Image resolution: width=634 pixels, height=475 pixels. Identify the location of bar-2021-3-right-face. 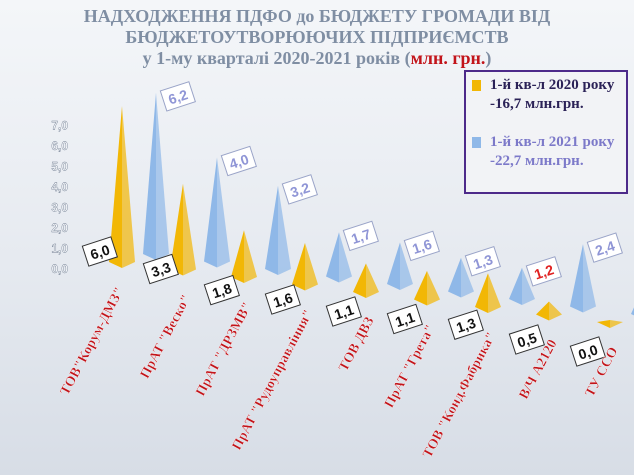
(345, 257).